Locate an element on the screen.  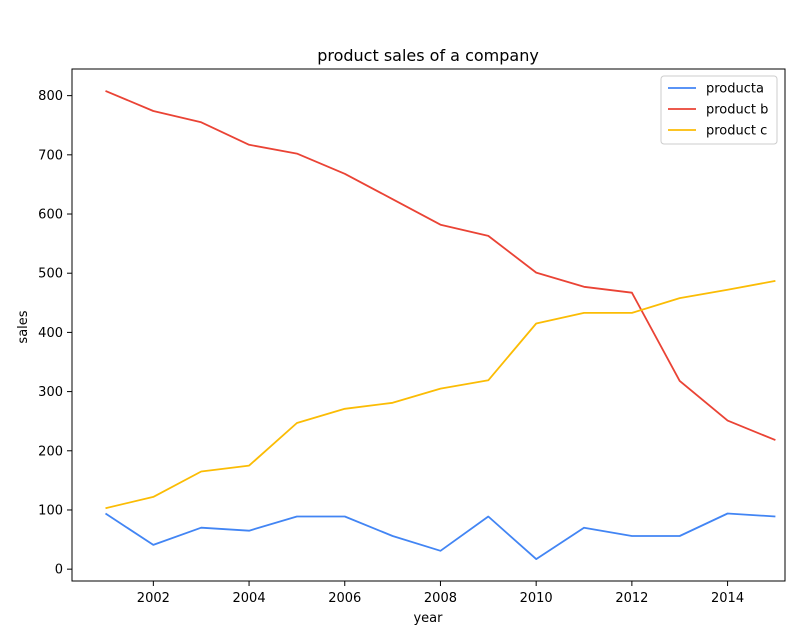
y-tick-label: 400 is located at coordinates (50, 333).